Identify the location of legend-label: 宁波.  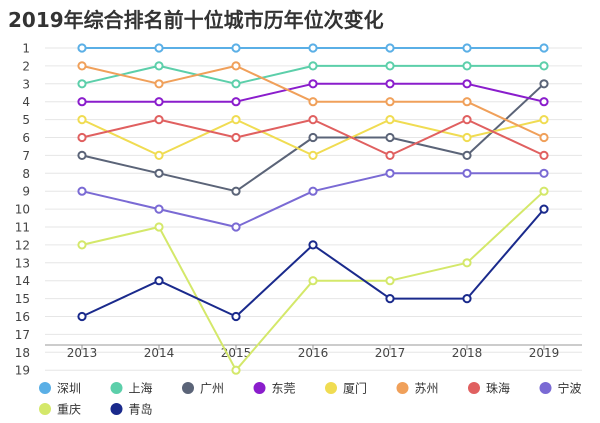
(570, 388).